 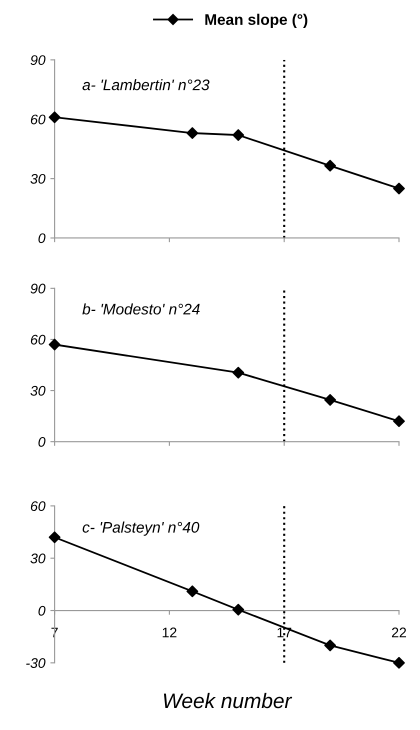 I want to click on annotation: c- 'Palsteyn' n°40, so click(x=141, y=529).